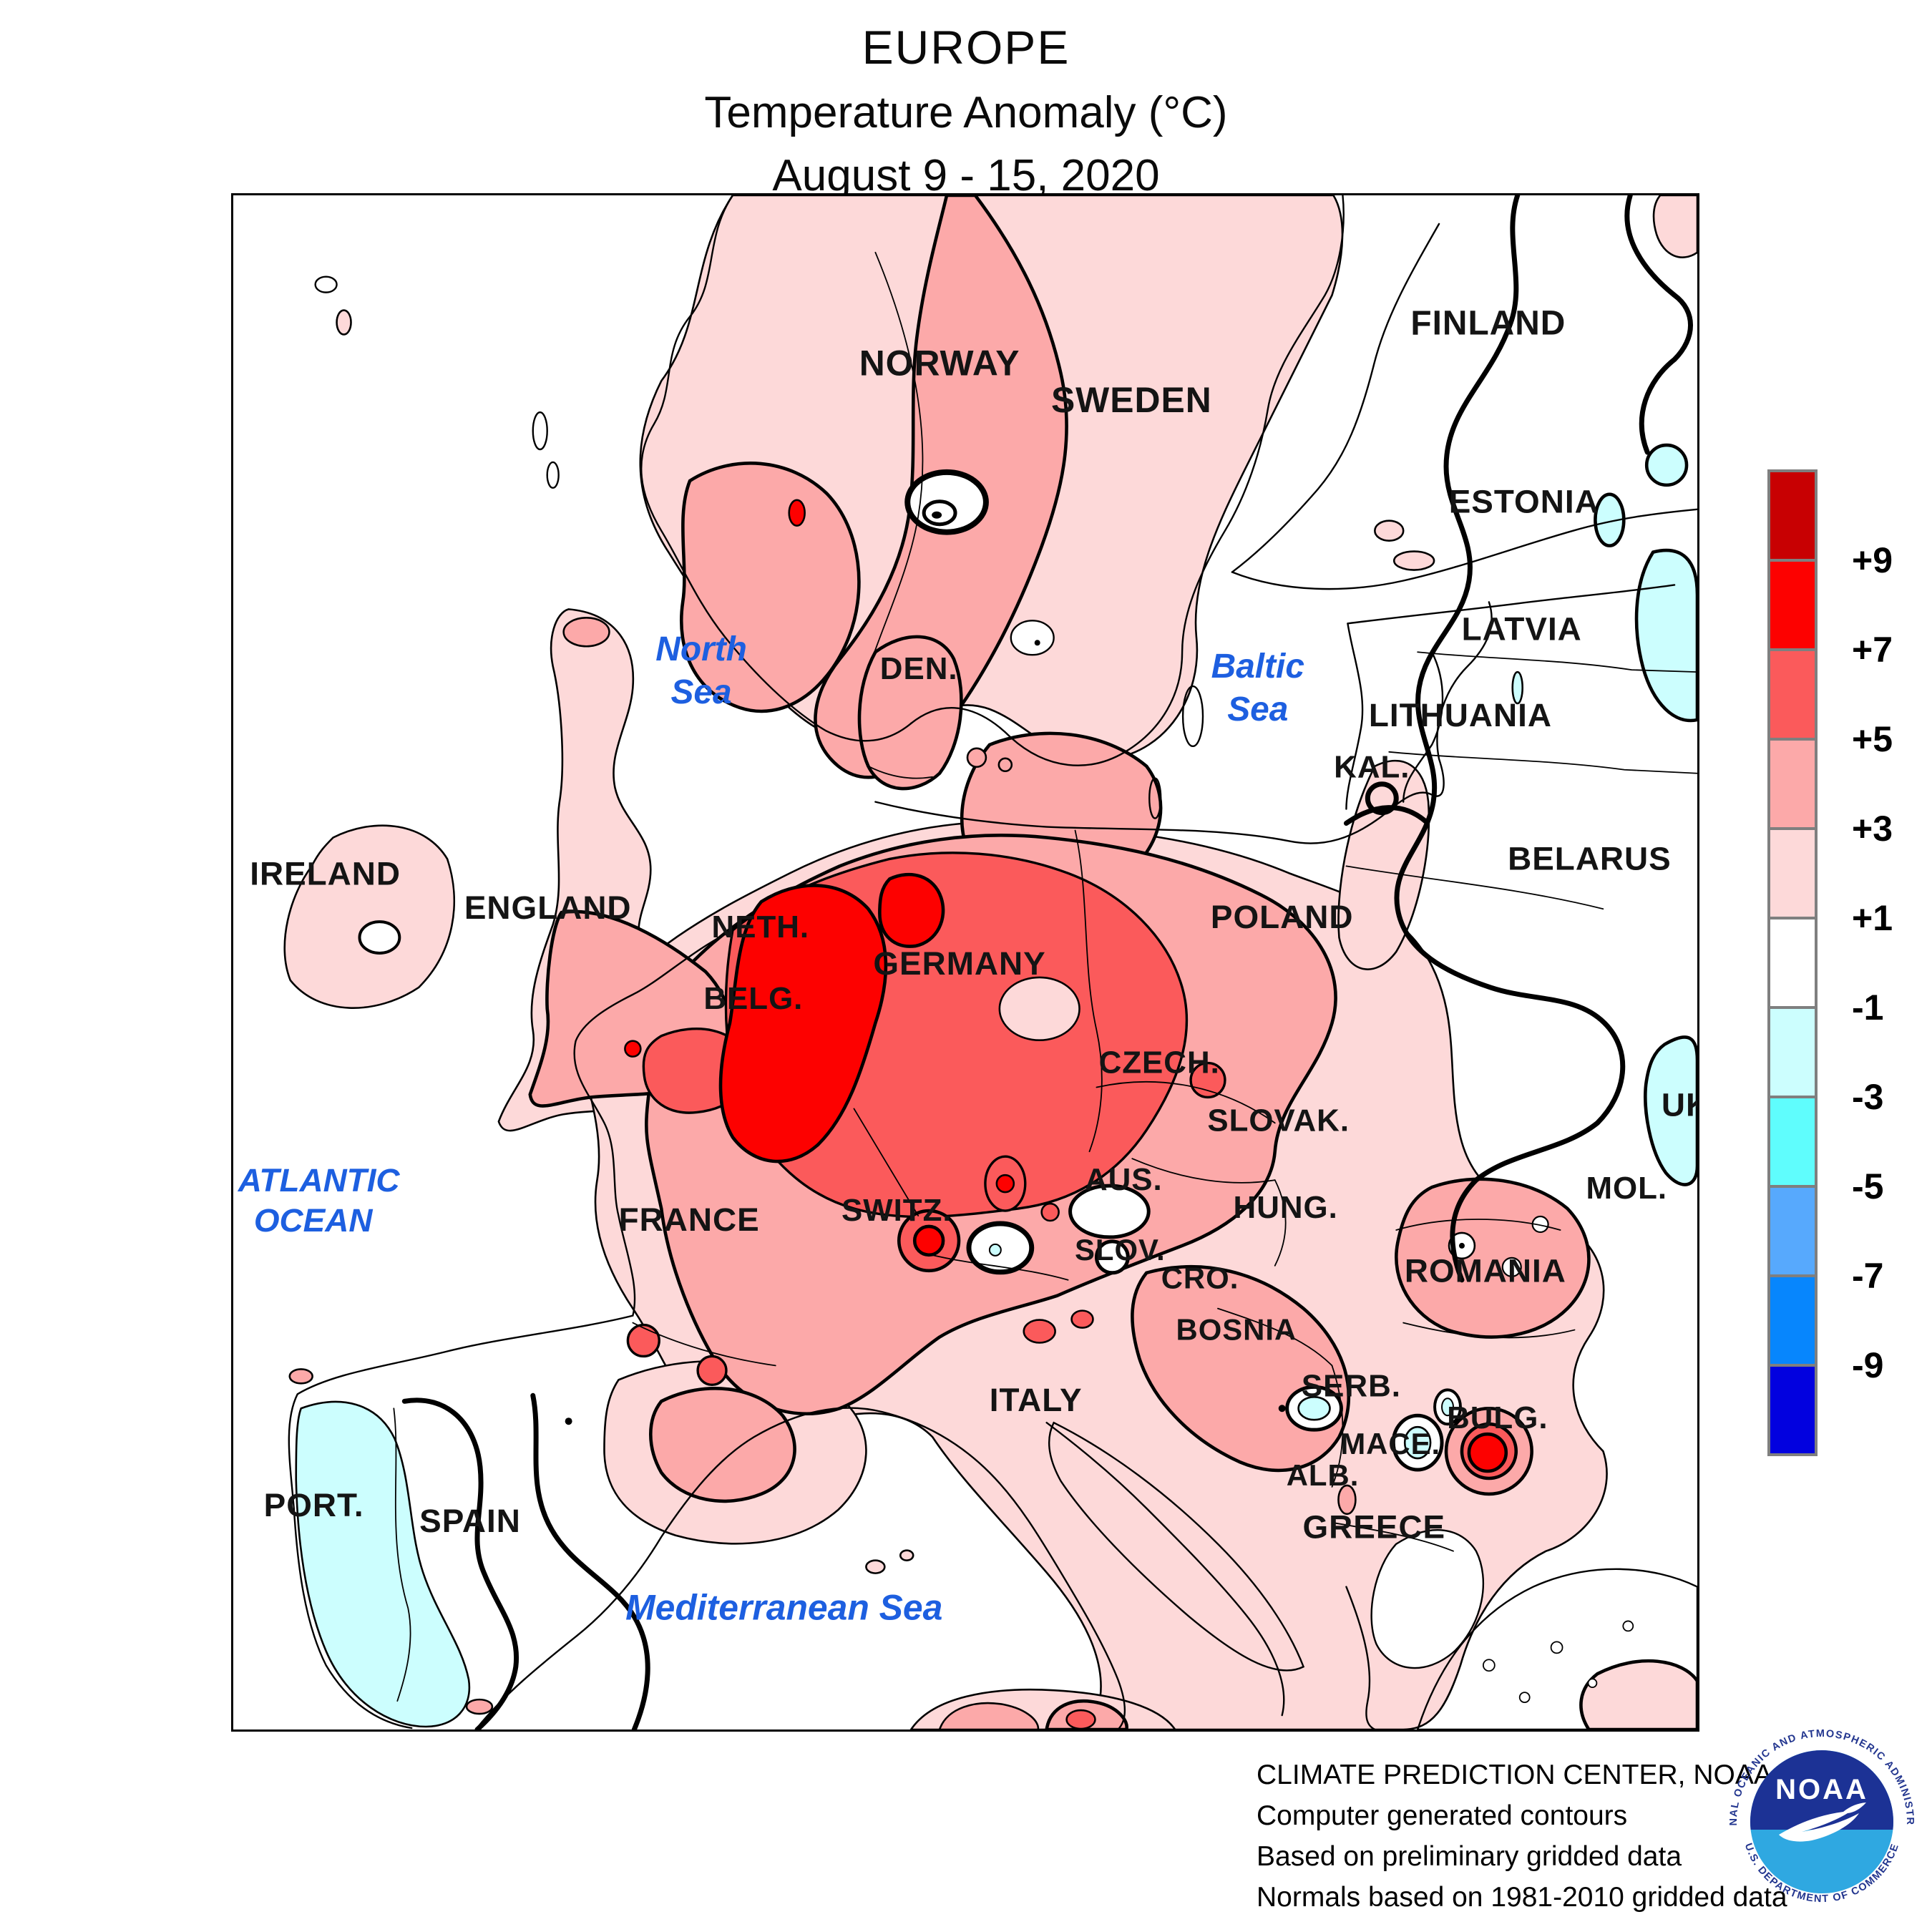 The height and width of the screenshot is (1932, 1932). I want to click on germany-pale-hole, so click(1039, 1008).